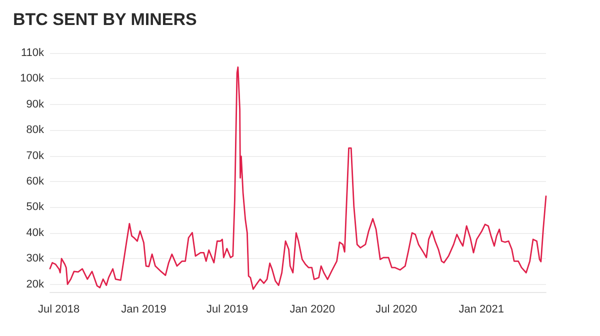  I want to click on y-tick-label: 90k, so click(35, 104).